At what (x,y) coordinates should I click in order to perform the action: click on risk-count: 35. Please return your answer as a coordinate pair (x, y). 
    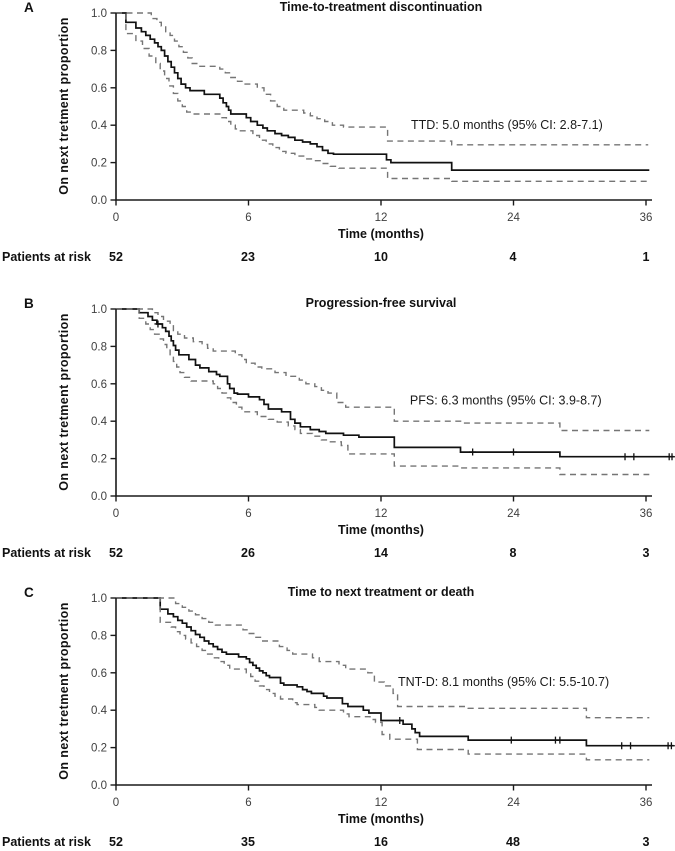
    Looking at the image, I should click on (248, 842).